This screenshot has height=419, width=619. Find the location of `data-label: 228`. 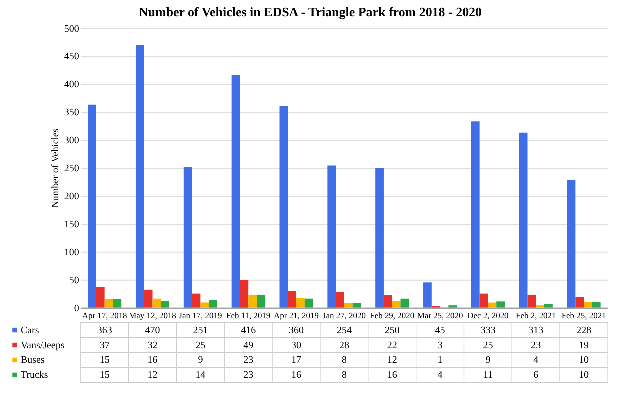

data-label: 228 is located at coordinates (584, 330).